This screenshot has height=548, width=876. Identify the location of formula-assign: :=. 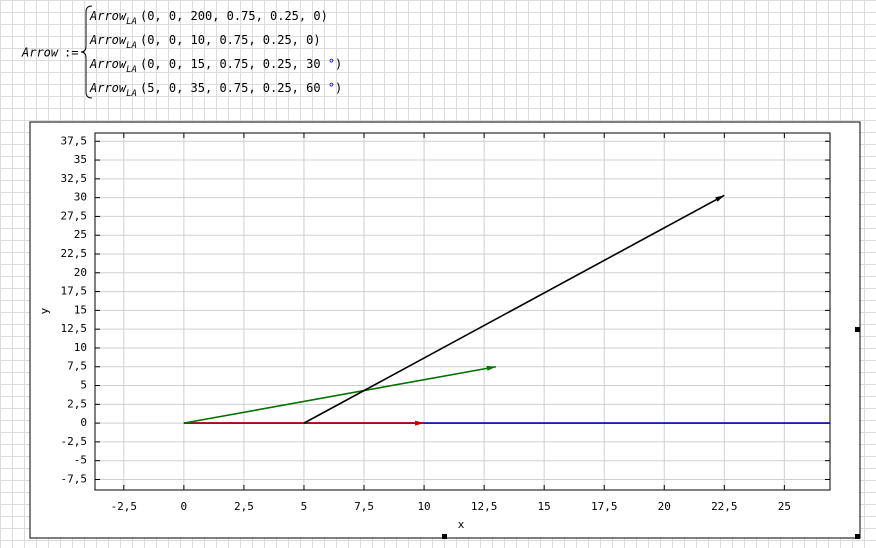
(71, 53).